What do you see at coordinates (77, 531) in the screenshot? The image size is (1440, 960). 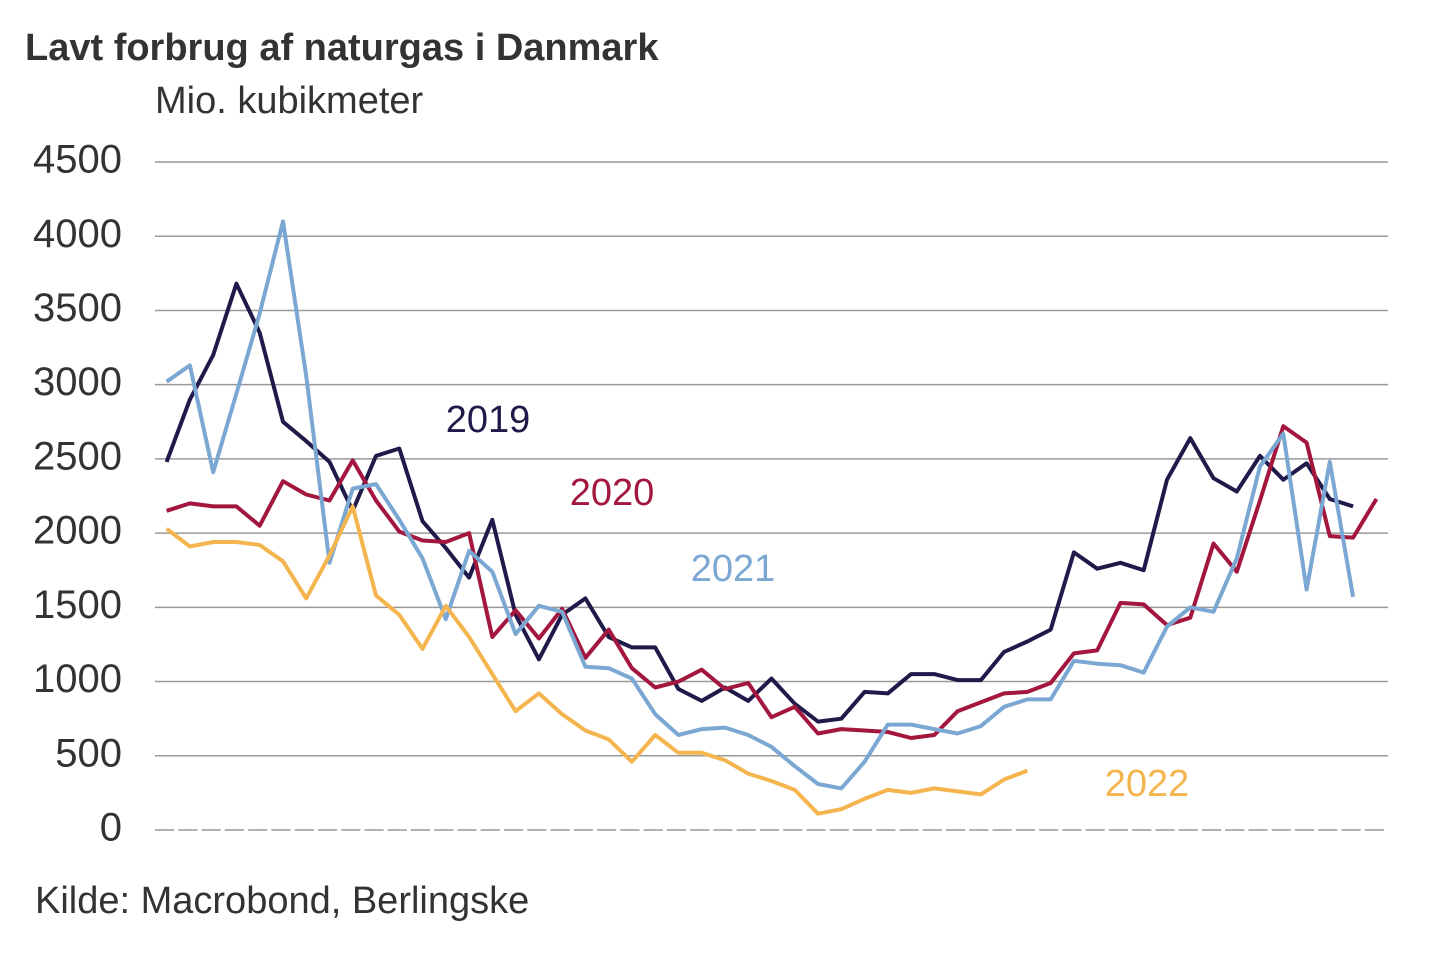 I see `y-tick-label: 2000` at bounding box center [77, 531].